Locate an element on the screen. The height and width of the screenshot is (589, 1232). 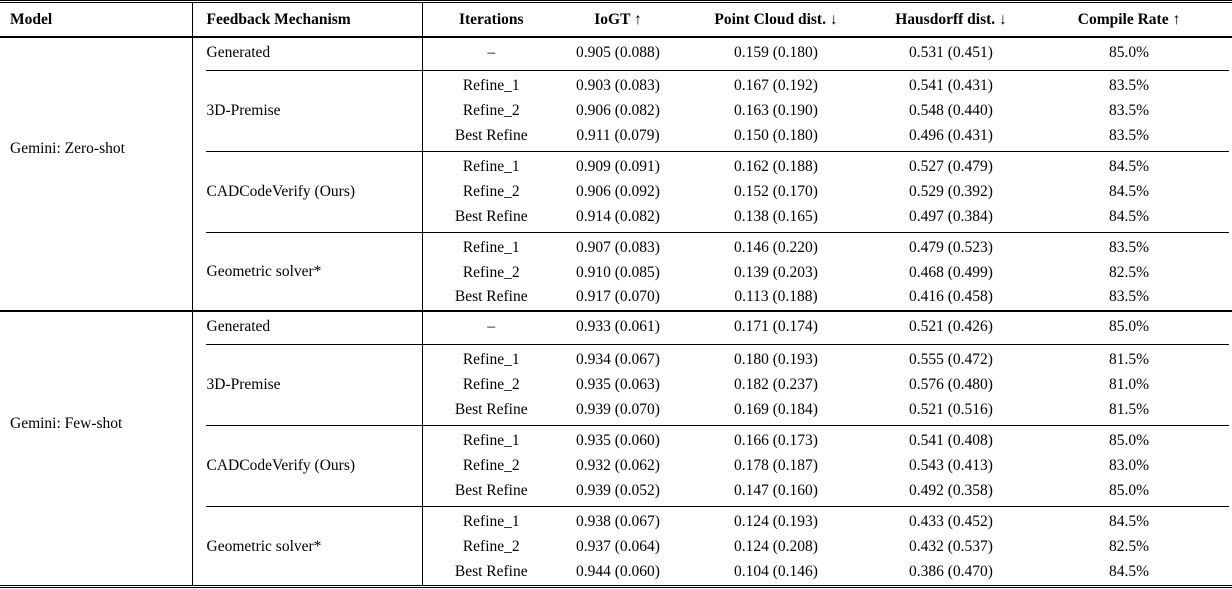
cell-compile-rate: 81.5% is located at coordinates (1129, 409).